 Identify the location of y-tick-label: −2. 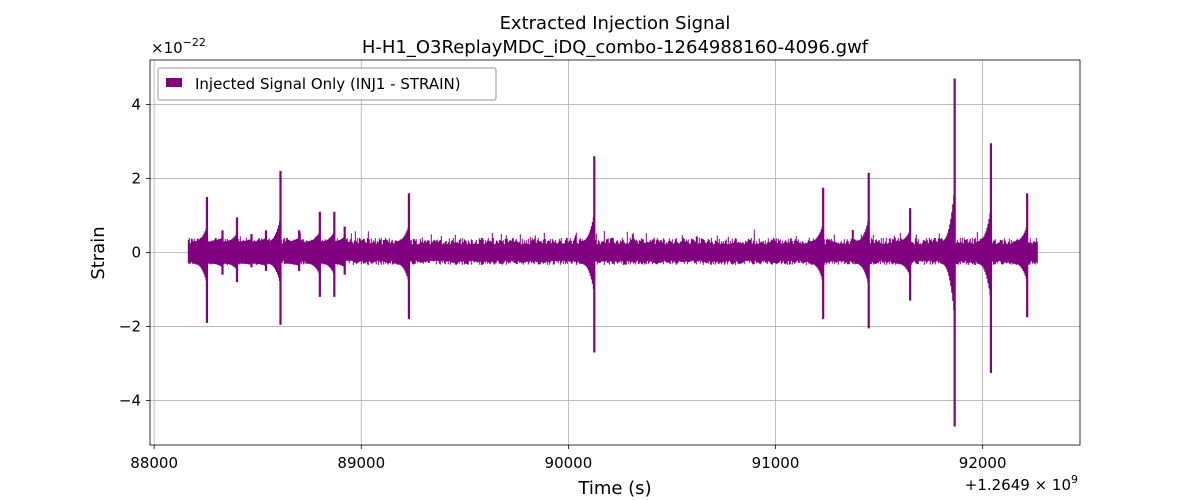
(130, 327).